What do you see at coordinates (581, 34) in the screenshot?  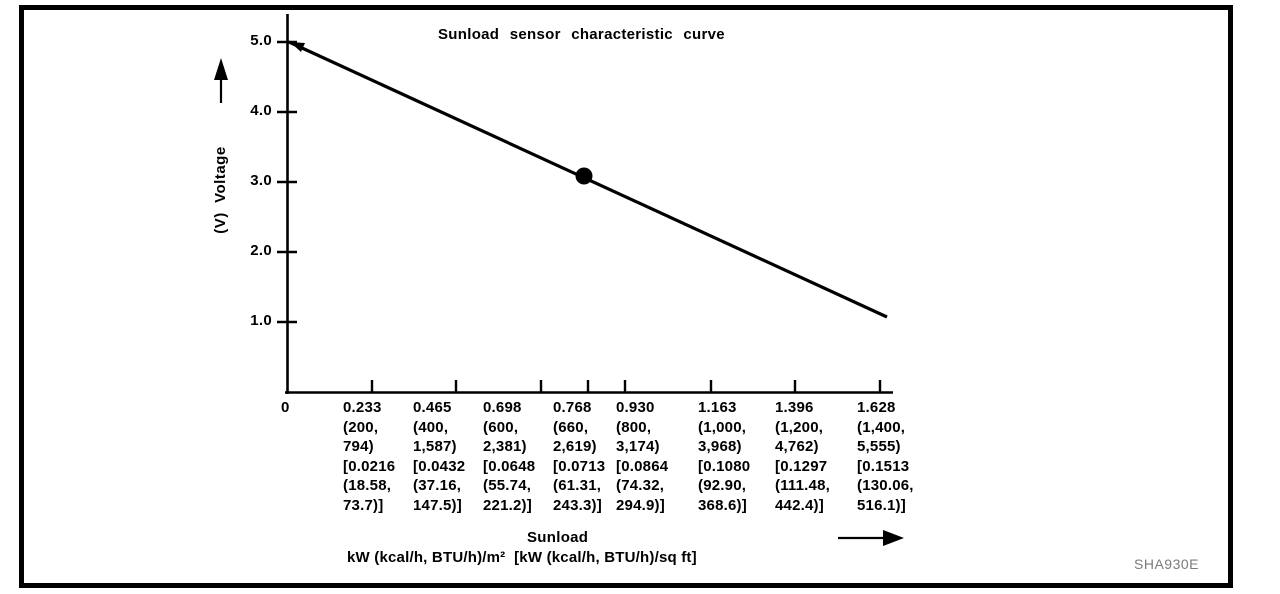 I see `chart-title: Sunload sensor characteristic curve` at bounding box center [581, 34].